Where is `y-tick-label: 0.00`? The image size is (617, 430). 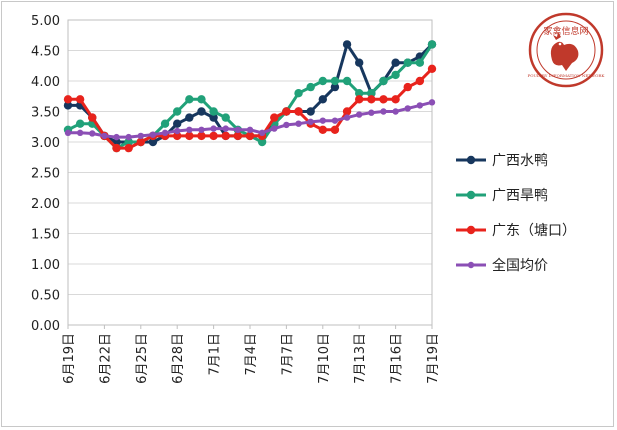 y-tick-label: 0.00 is located at coordinates (45, 326).